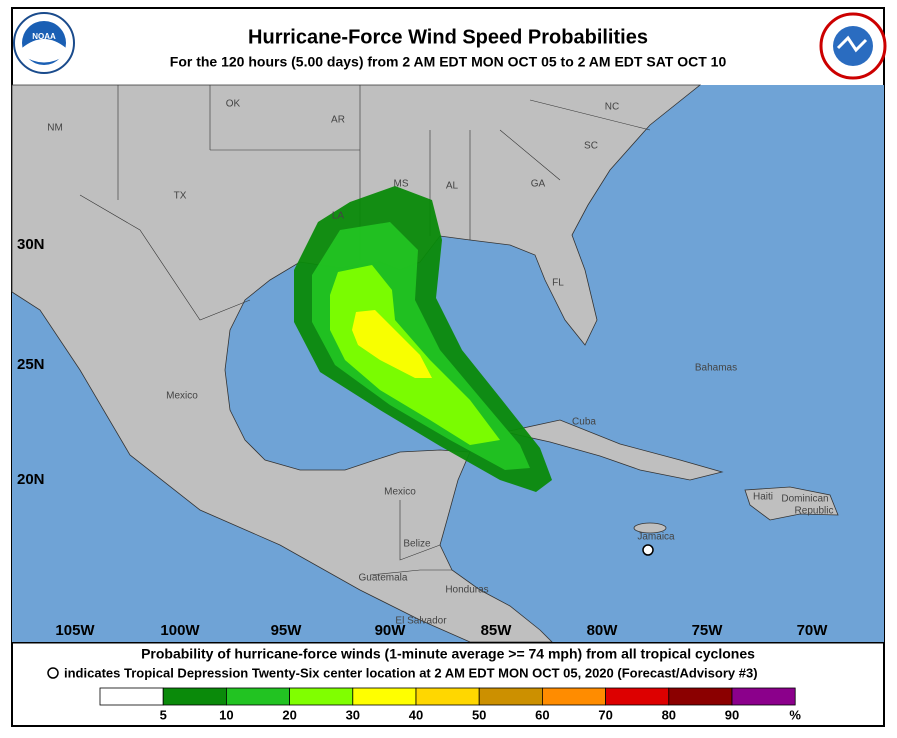 This screenshot has height=738, width=897. I want to click on center-marker-key, so click(53, 673).